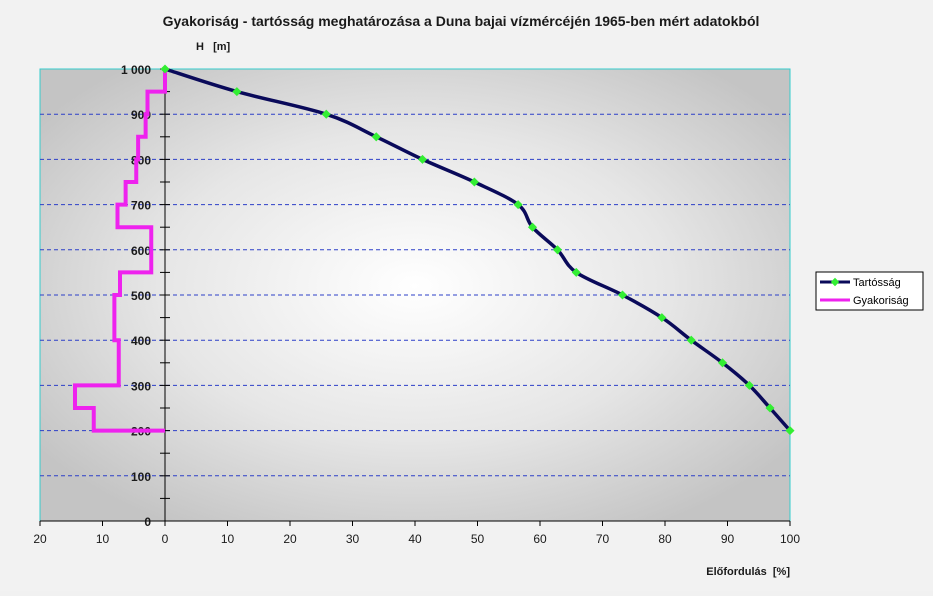 This screenshot has height=596, width=933. Describe the element at coordinates (790, 539) in the screenshot. I see `x-tick-label-100: 100` at that location.